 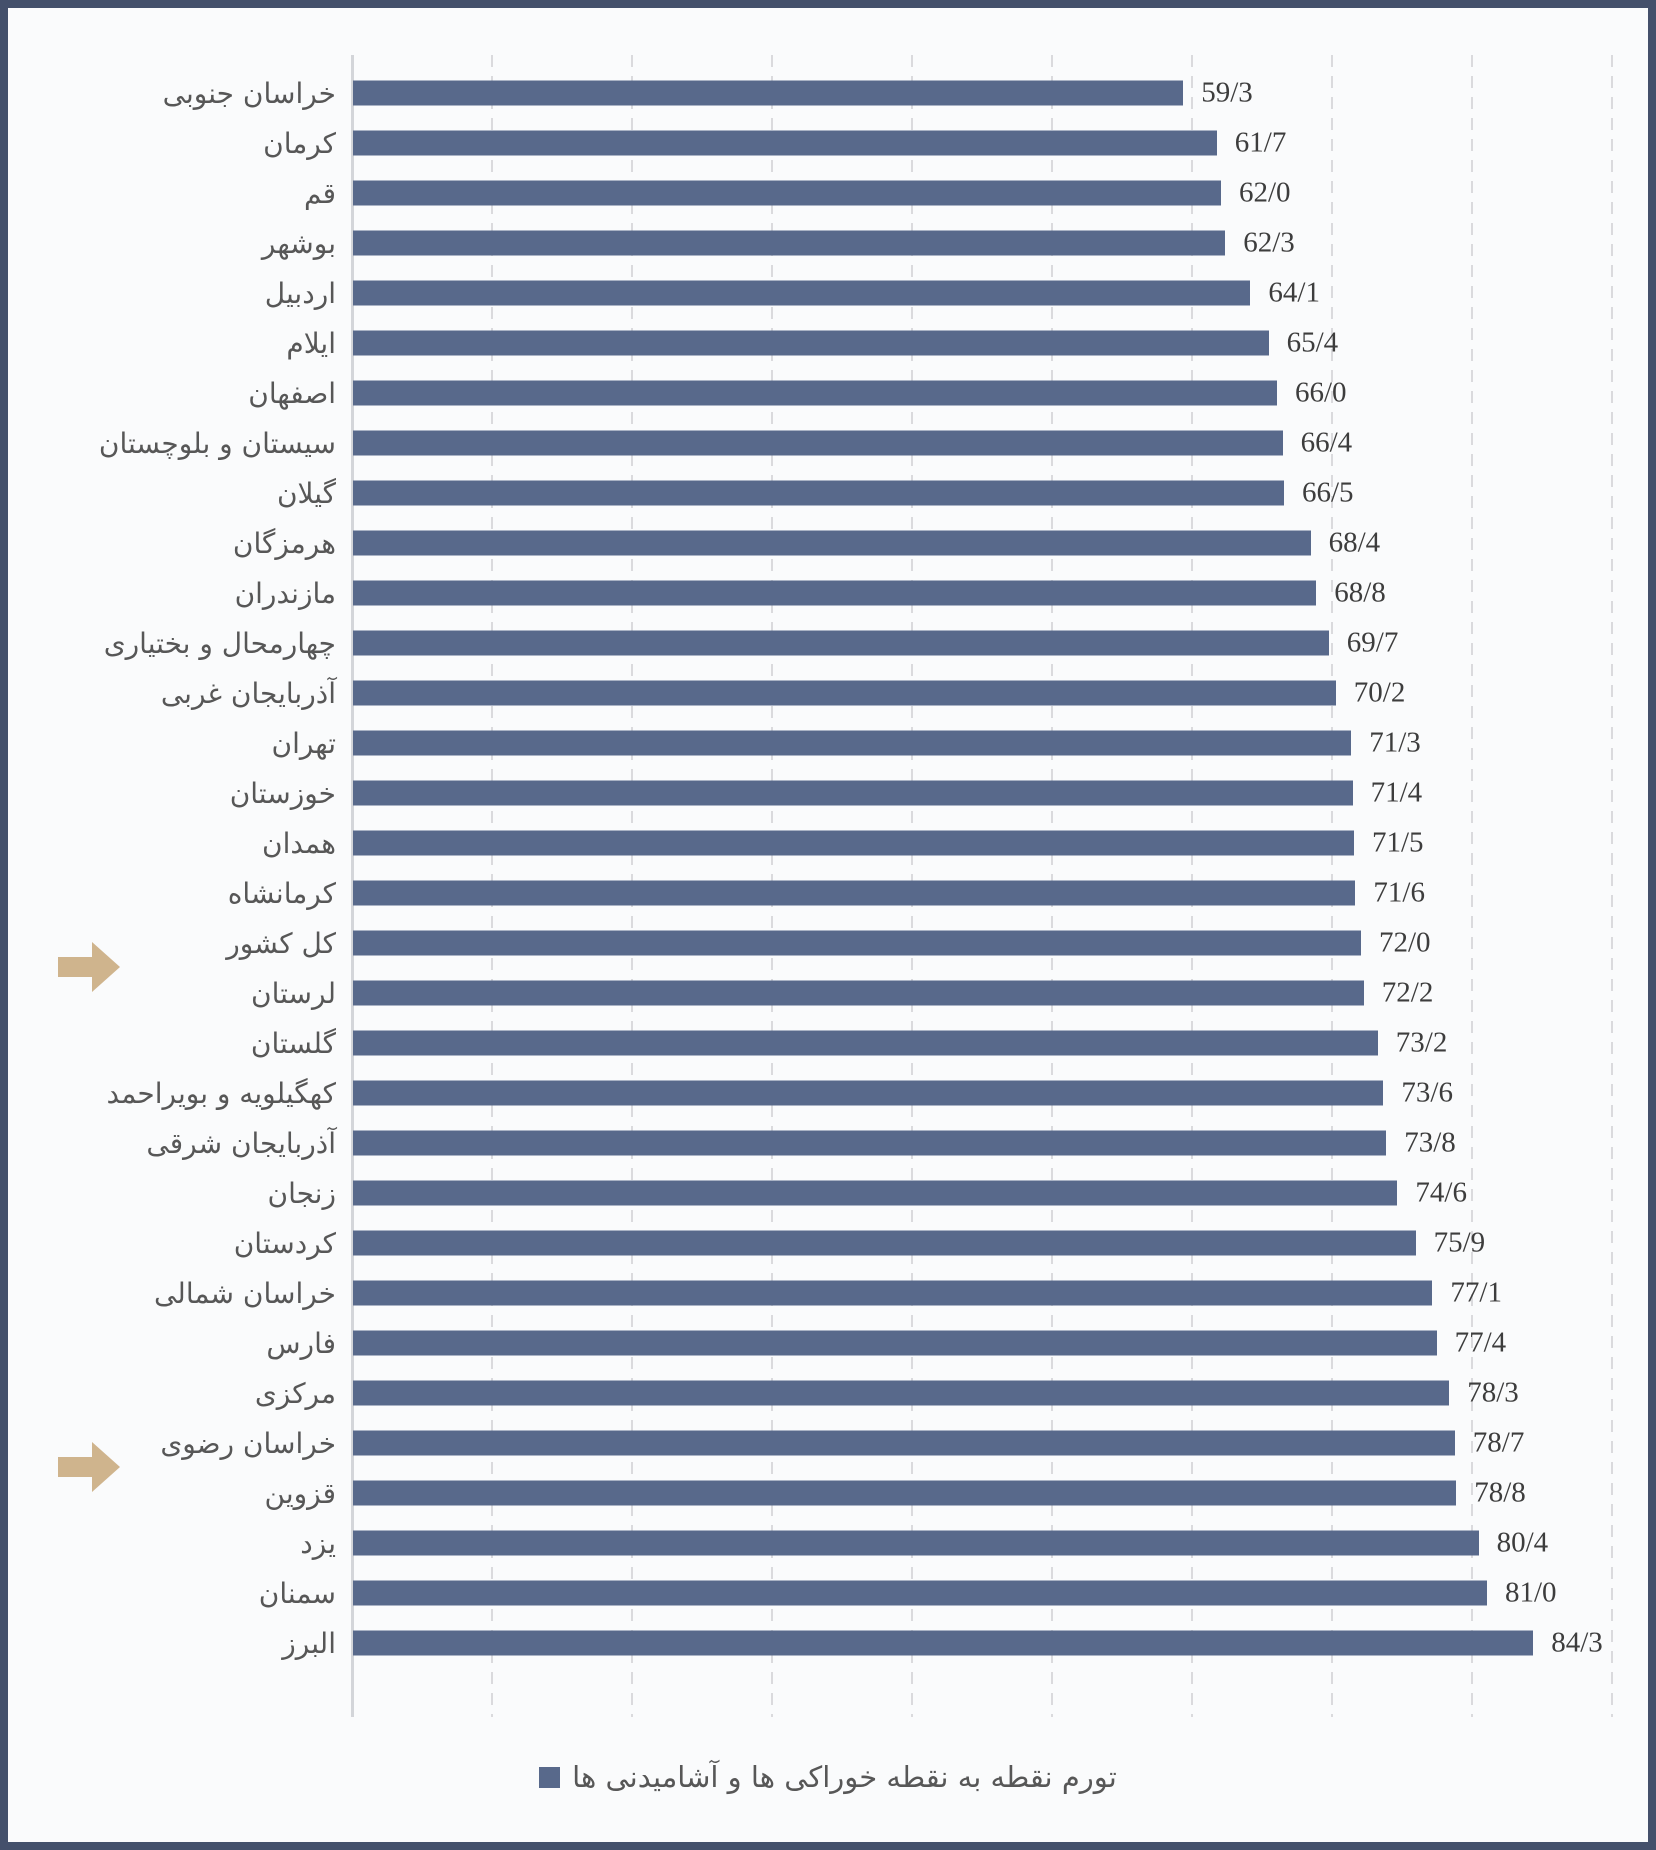 I want to click on category-label: کل کشور, so click(x=281, y=943).